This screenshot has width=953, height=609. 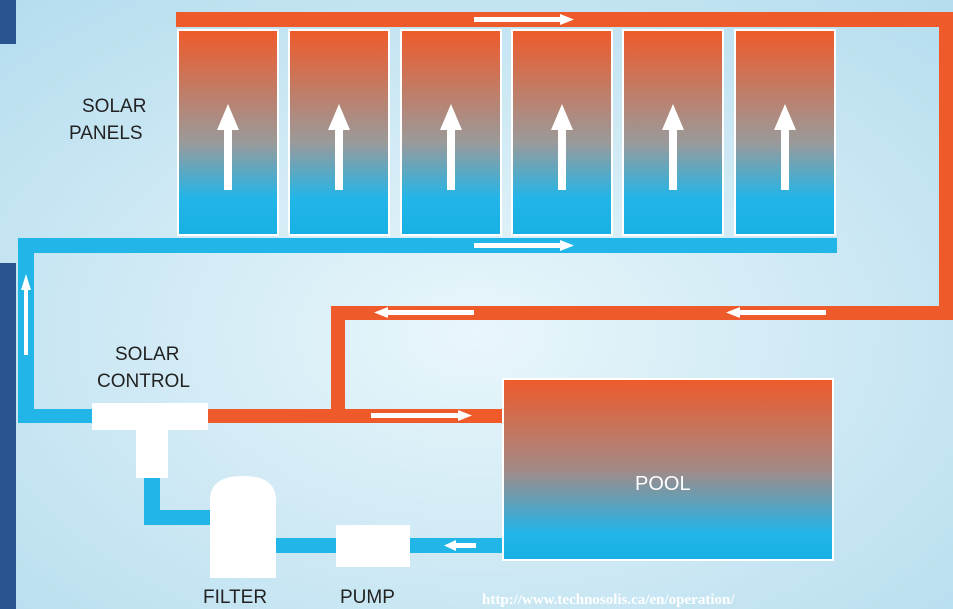 I want to click on filter-label: FILTER, so click(x=235, y=597).